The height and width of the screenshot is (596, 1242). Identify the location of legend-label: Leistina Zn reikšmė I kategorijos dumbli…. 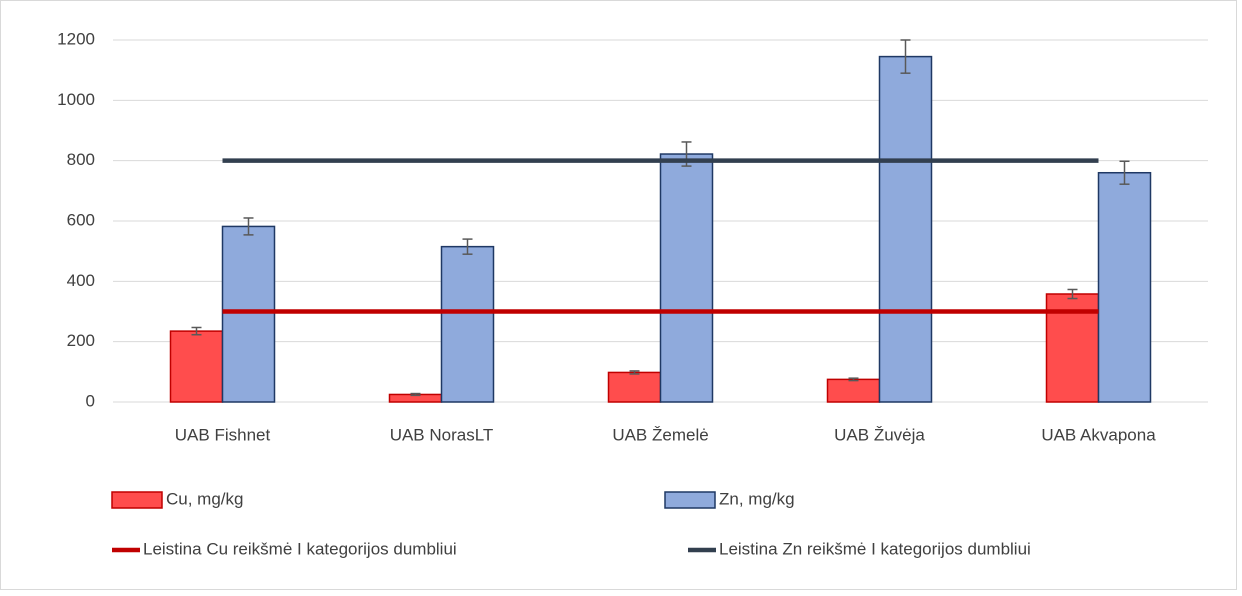
(875, 548).